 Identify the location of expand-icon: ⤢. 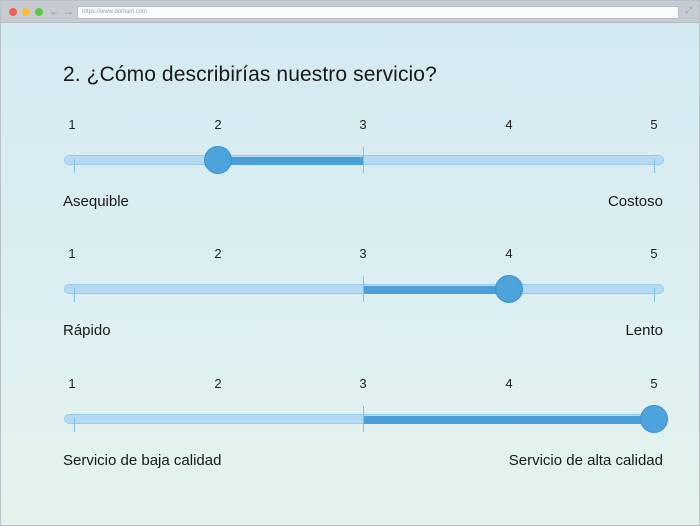
(689, 10).